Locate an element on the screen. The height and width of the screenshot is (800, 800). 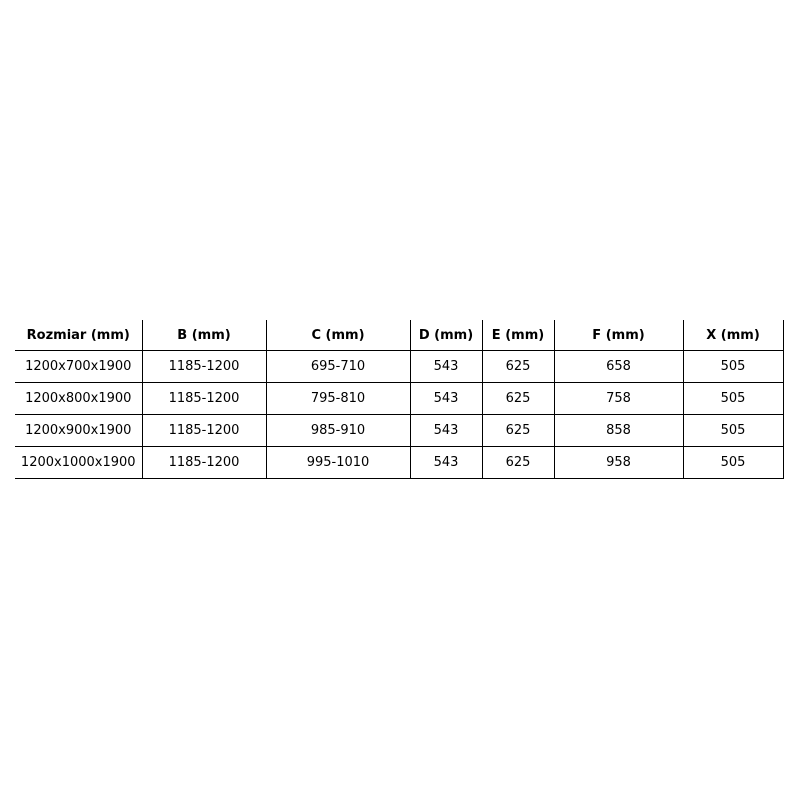
header-c: C (mm) is located at coordinates (338, 335).